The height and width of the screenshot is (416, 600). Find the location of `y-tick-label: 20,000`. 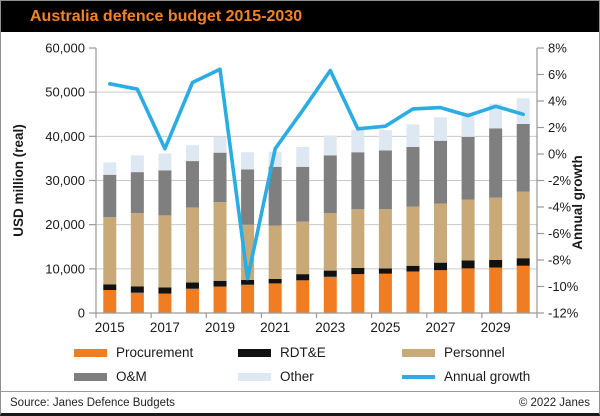

y-tick-label: 20,000 is located at coordinates (65, 224).